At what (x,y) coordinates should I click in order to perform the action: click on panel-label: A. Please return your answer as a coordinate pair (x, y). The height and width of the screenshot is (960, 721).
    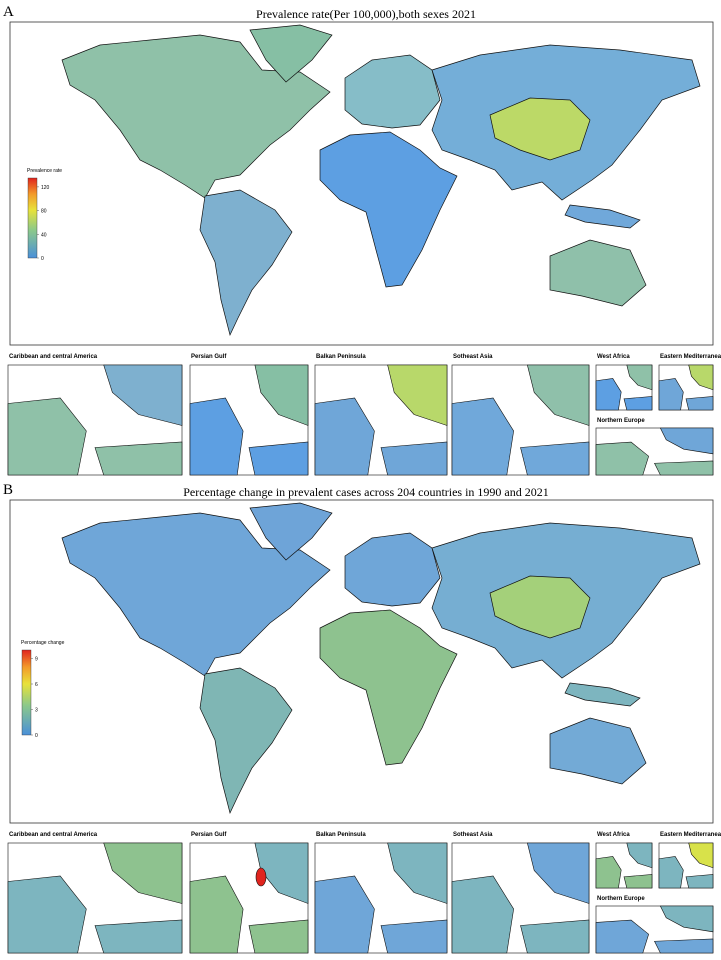
    Looking at the image, I should click on (8, 12).